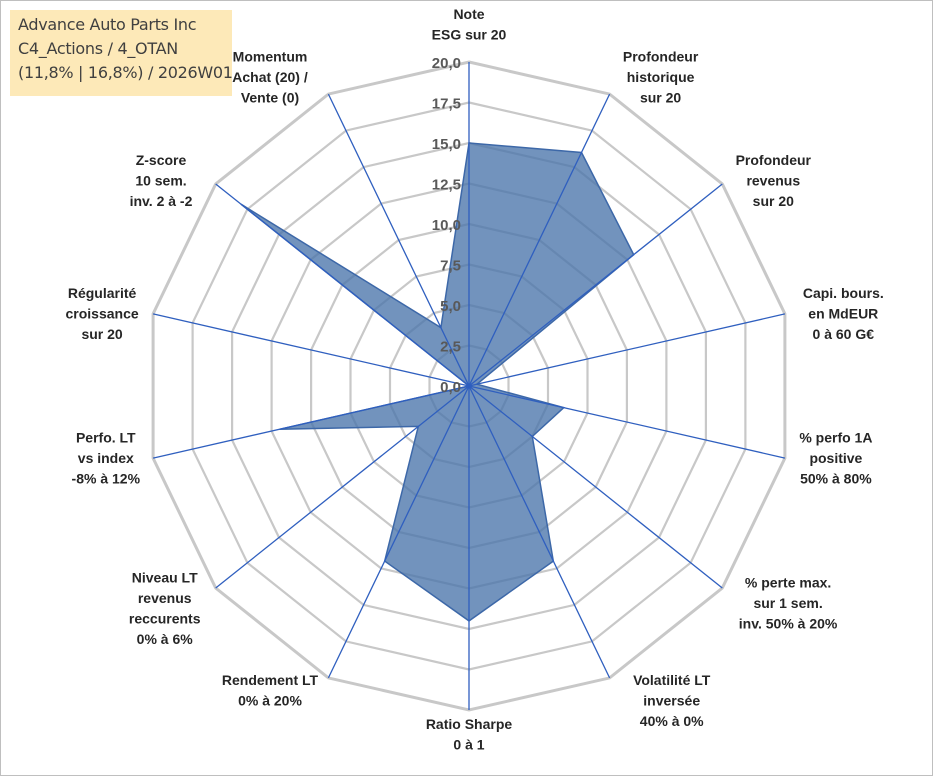 The image size is (933, 776). What do you see at coordinates (774, 180) in the screenshot?
I see `axis-label: Profondeur revenus sur 20` at bounding box center [774, 180].